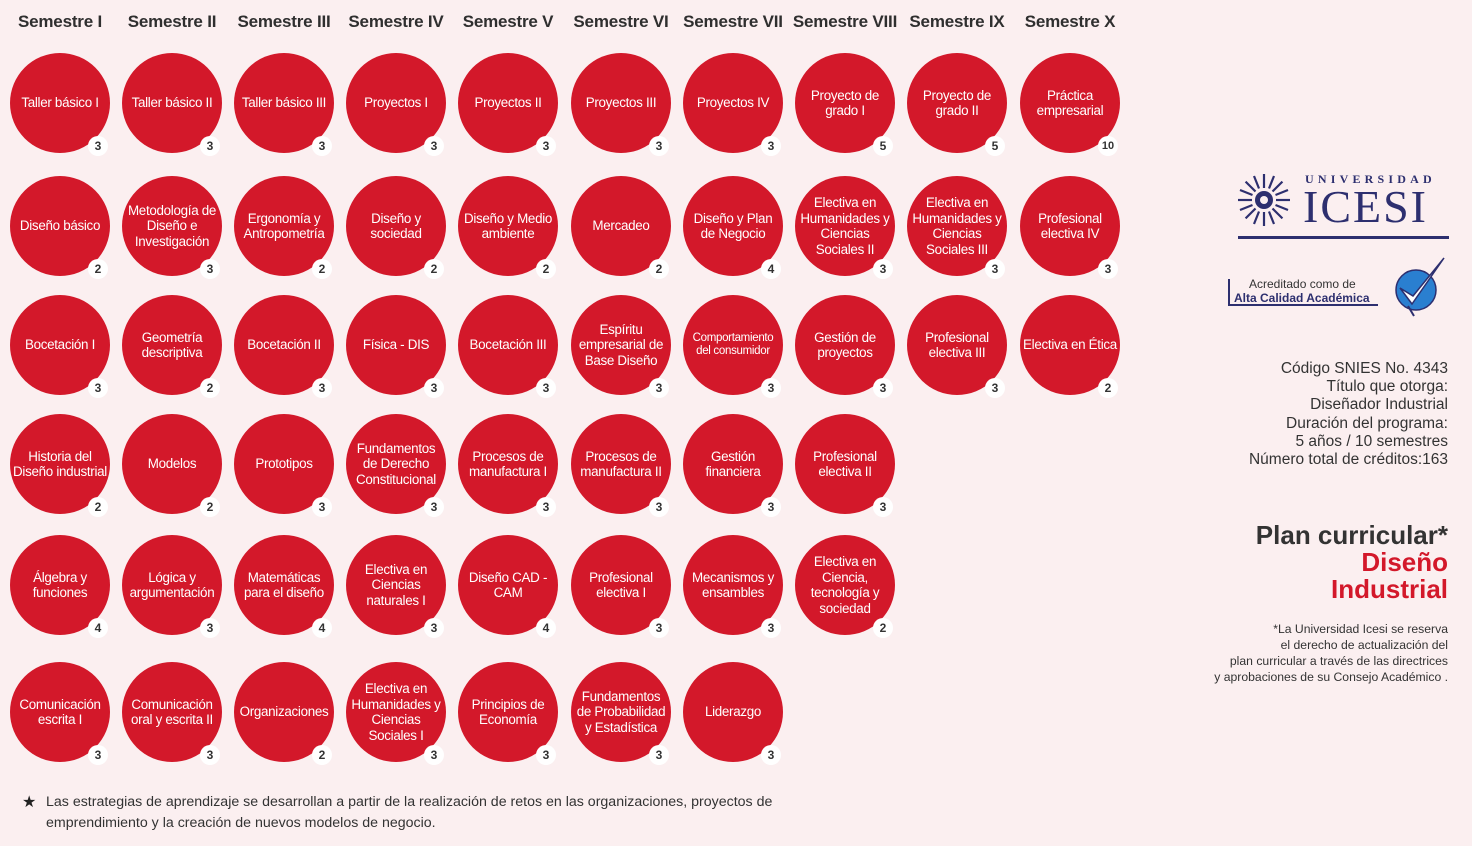 This screenshot has width=1472, height=846. Describe the element at coordinates (733, 712) in the screenshot. I see `course-name: Liderazgo` at that location.